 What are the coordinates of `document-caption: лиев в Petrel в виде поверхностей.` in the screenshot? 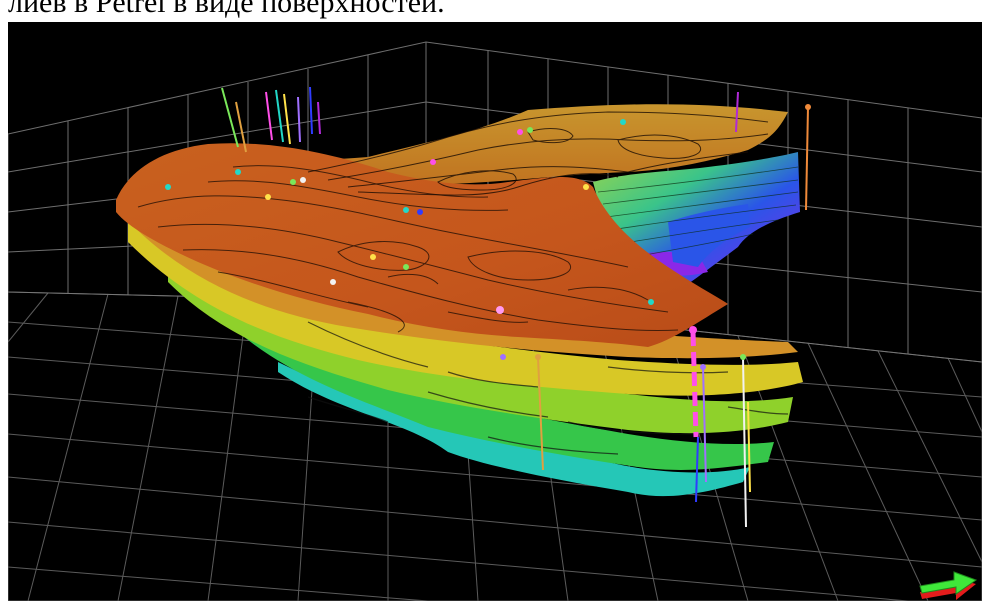 It's located at (226, 9).